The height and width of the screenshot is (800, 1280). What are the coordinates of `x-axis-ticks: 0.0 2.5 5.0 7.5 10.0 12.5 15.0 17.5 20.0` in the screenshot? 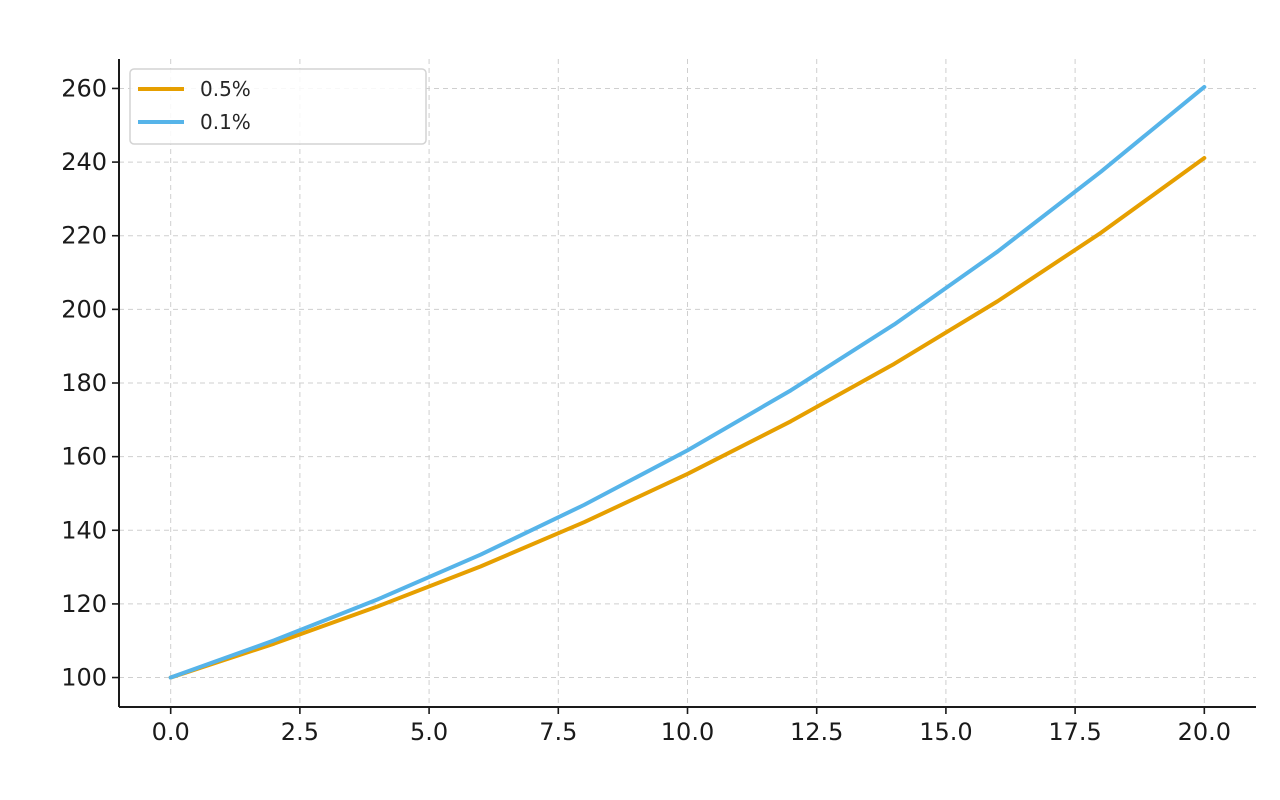 It's located at (691, 726).